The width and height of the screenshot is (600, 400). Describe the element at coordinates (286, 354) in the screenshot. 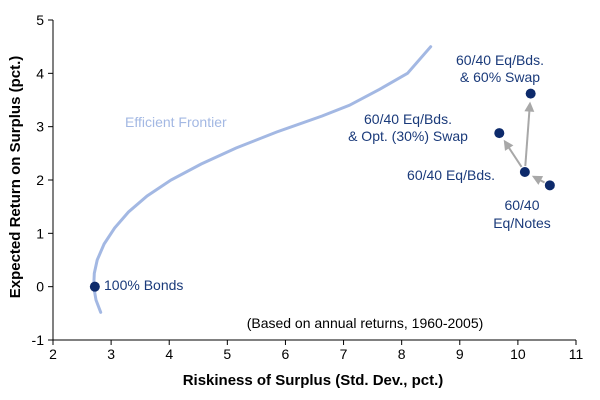

I see `x-tick-label: 6` at that location.